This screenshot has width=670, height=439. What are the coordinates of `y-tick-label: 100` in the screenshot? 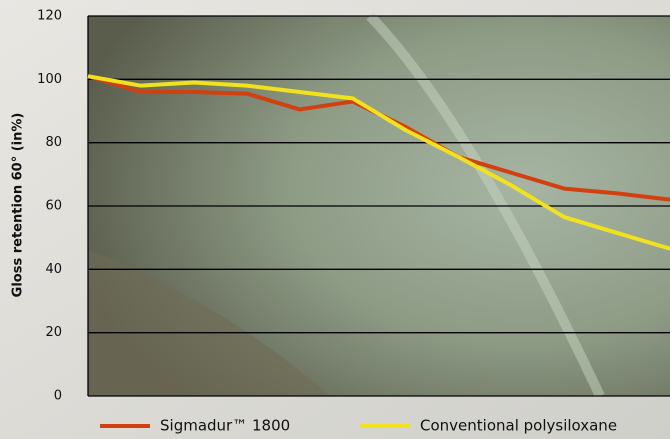 It's located at (49, 79).